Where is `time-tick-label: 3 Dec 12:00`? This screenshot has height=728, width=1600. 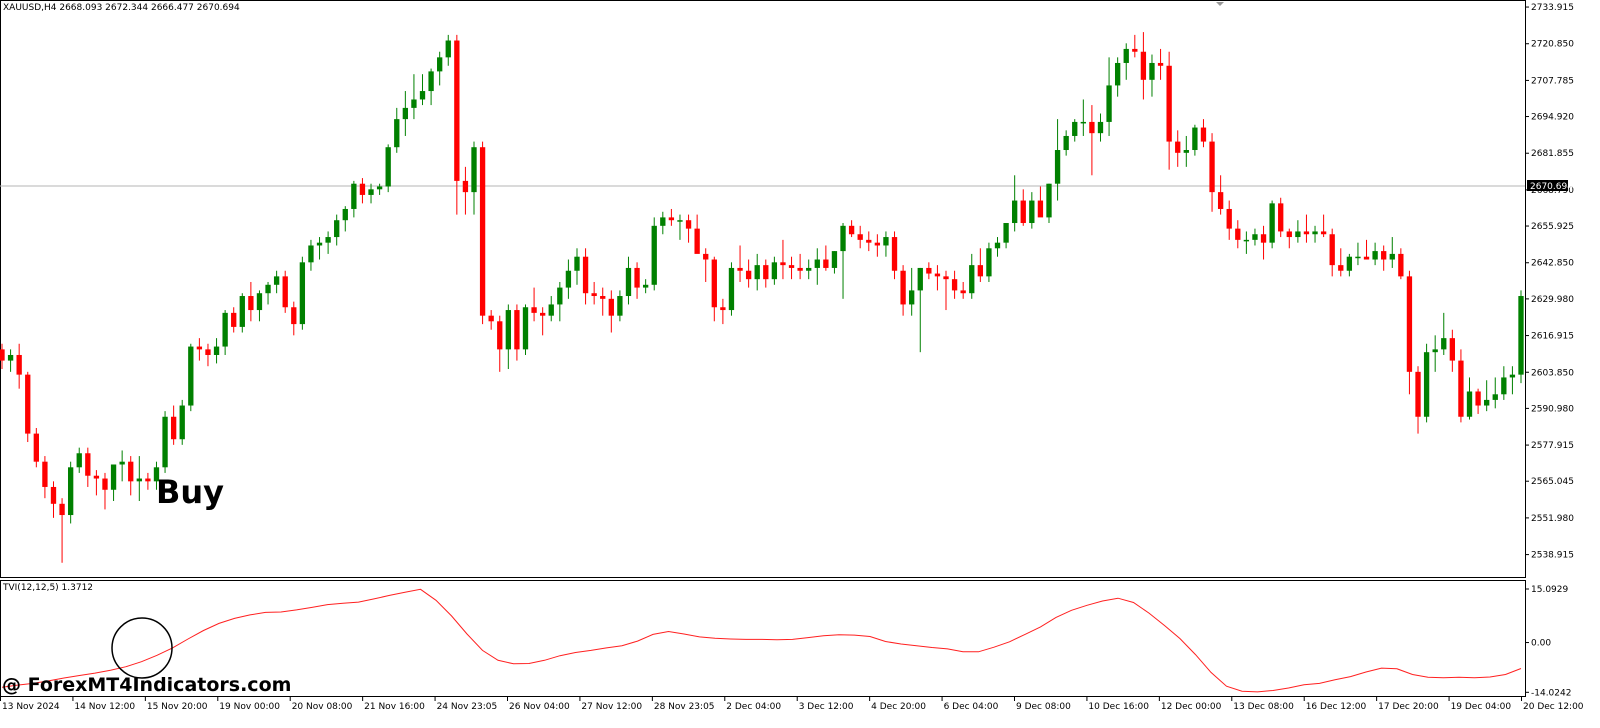
time-tick-label: 3 Dec 12:00 is located at coordinates (826, 707).